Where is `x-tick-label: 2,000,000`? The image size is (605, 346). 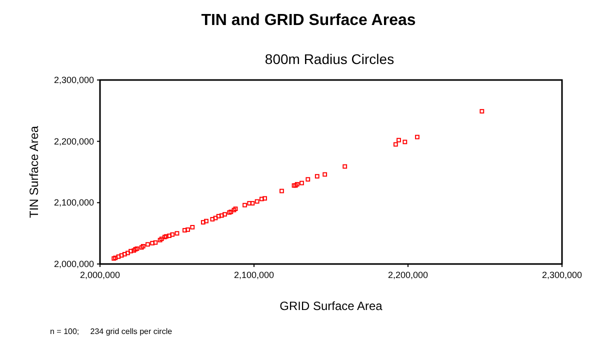 x-tick-label: 2,000,000 is located at coordinates (100, 275).